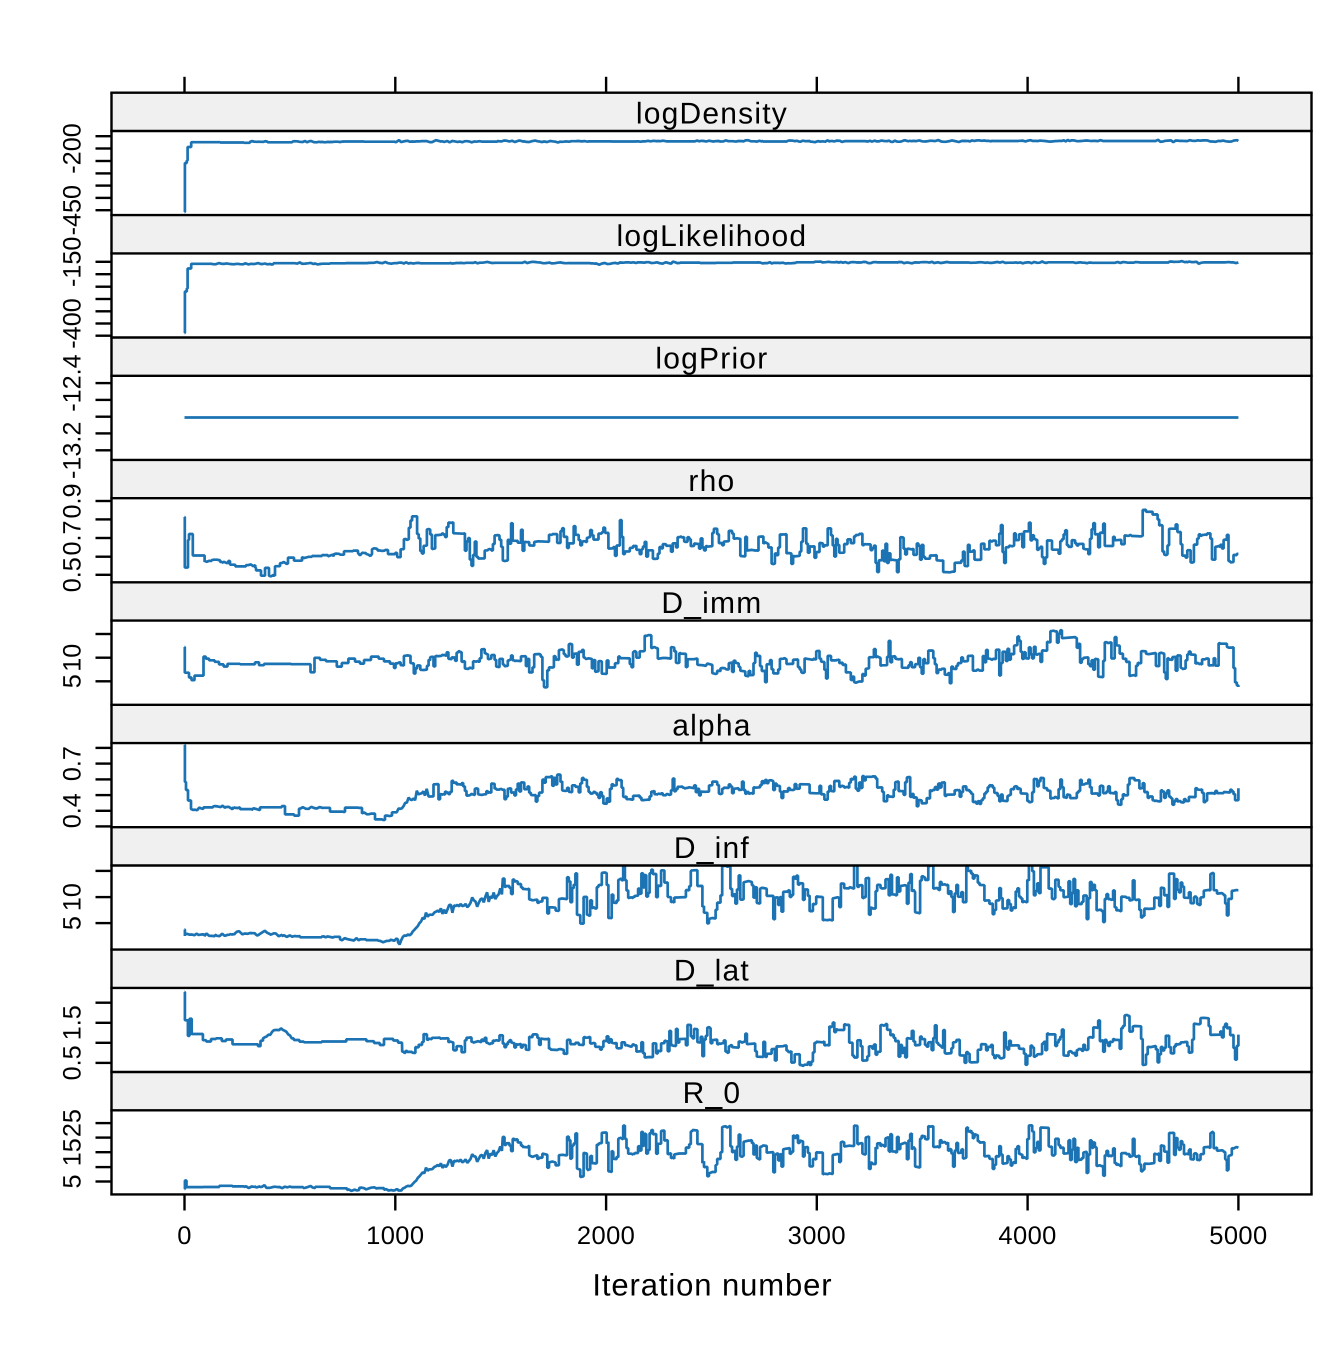  Describe the element at coordinates (73, 148) in the screenshot. I see `svg-text: -200` at that location.